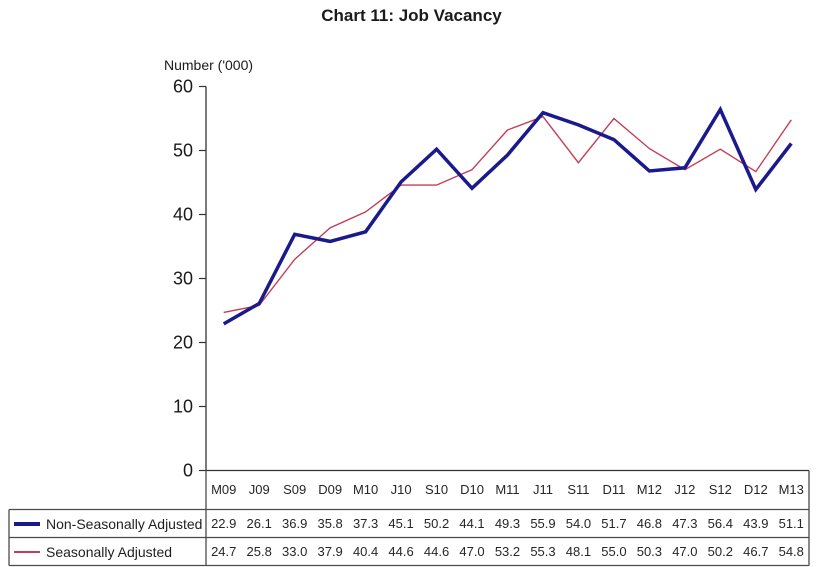 The image size is (823, 567). What do you see at coordinates (224, 523) in the screenshot?
I see `table-value-cell: 22.9` at bounding box center [224, 523].